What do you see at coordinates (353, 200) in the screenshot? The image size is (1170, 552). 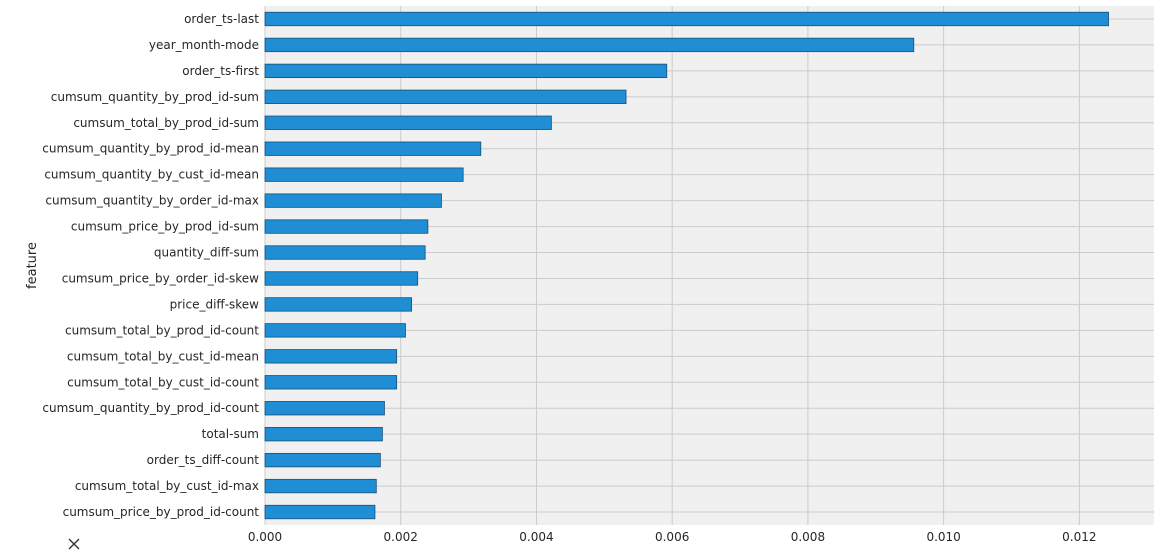 I see `bar-cumsum_quantity_by_order_id-max` at bounding box center [353, 200].